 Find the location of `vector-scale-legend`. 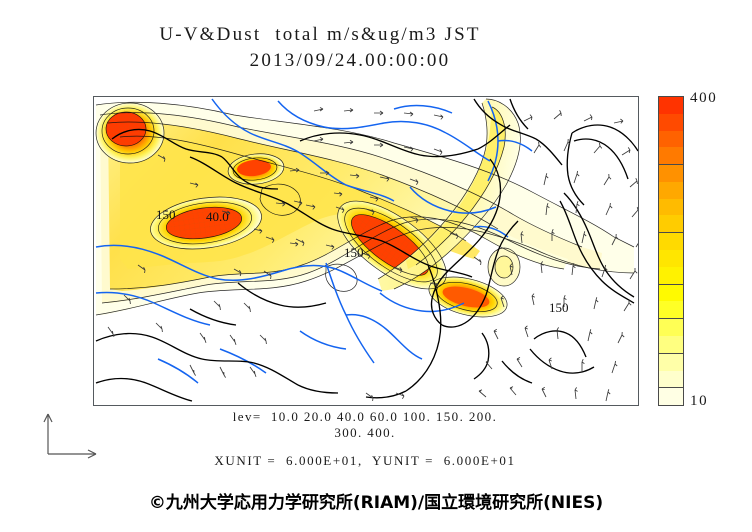

vector-scale-legend is located at coordinates (74, 434).